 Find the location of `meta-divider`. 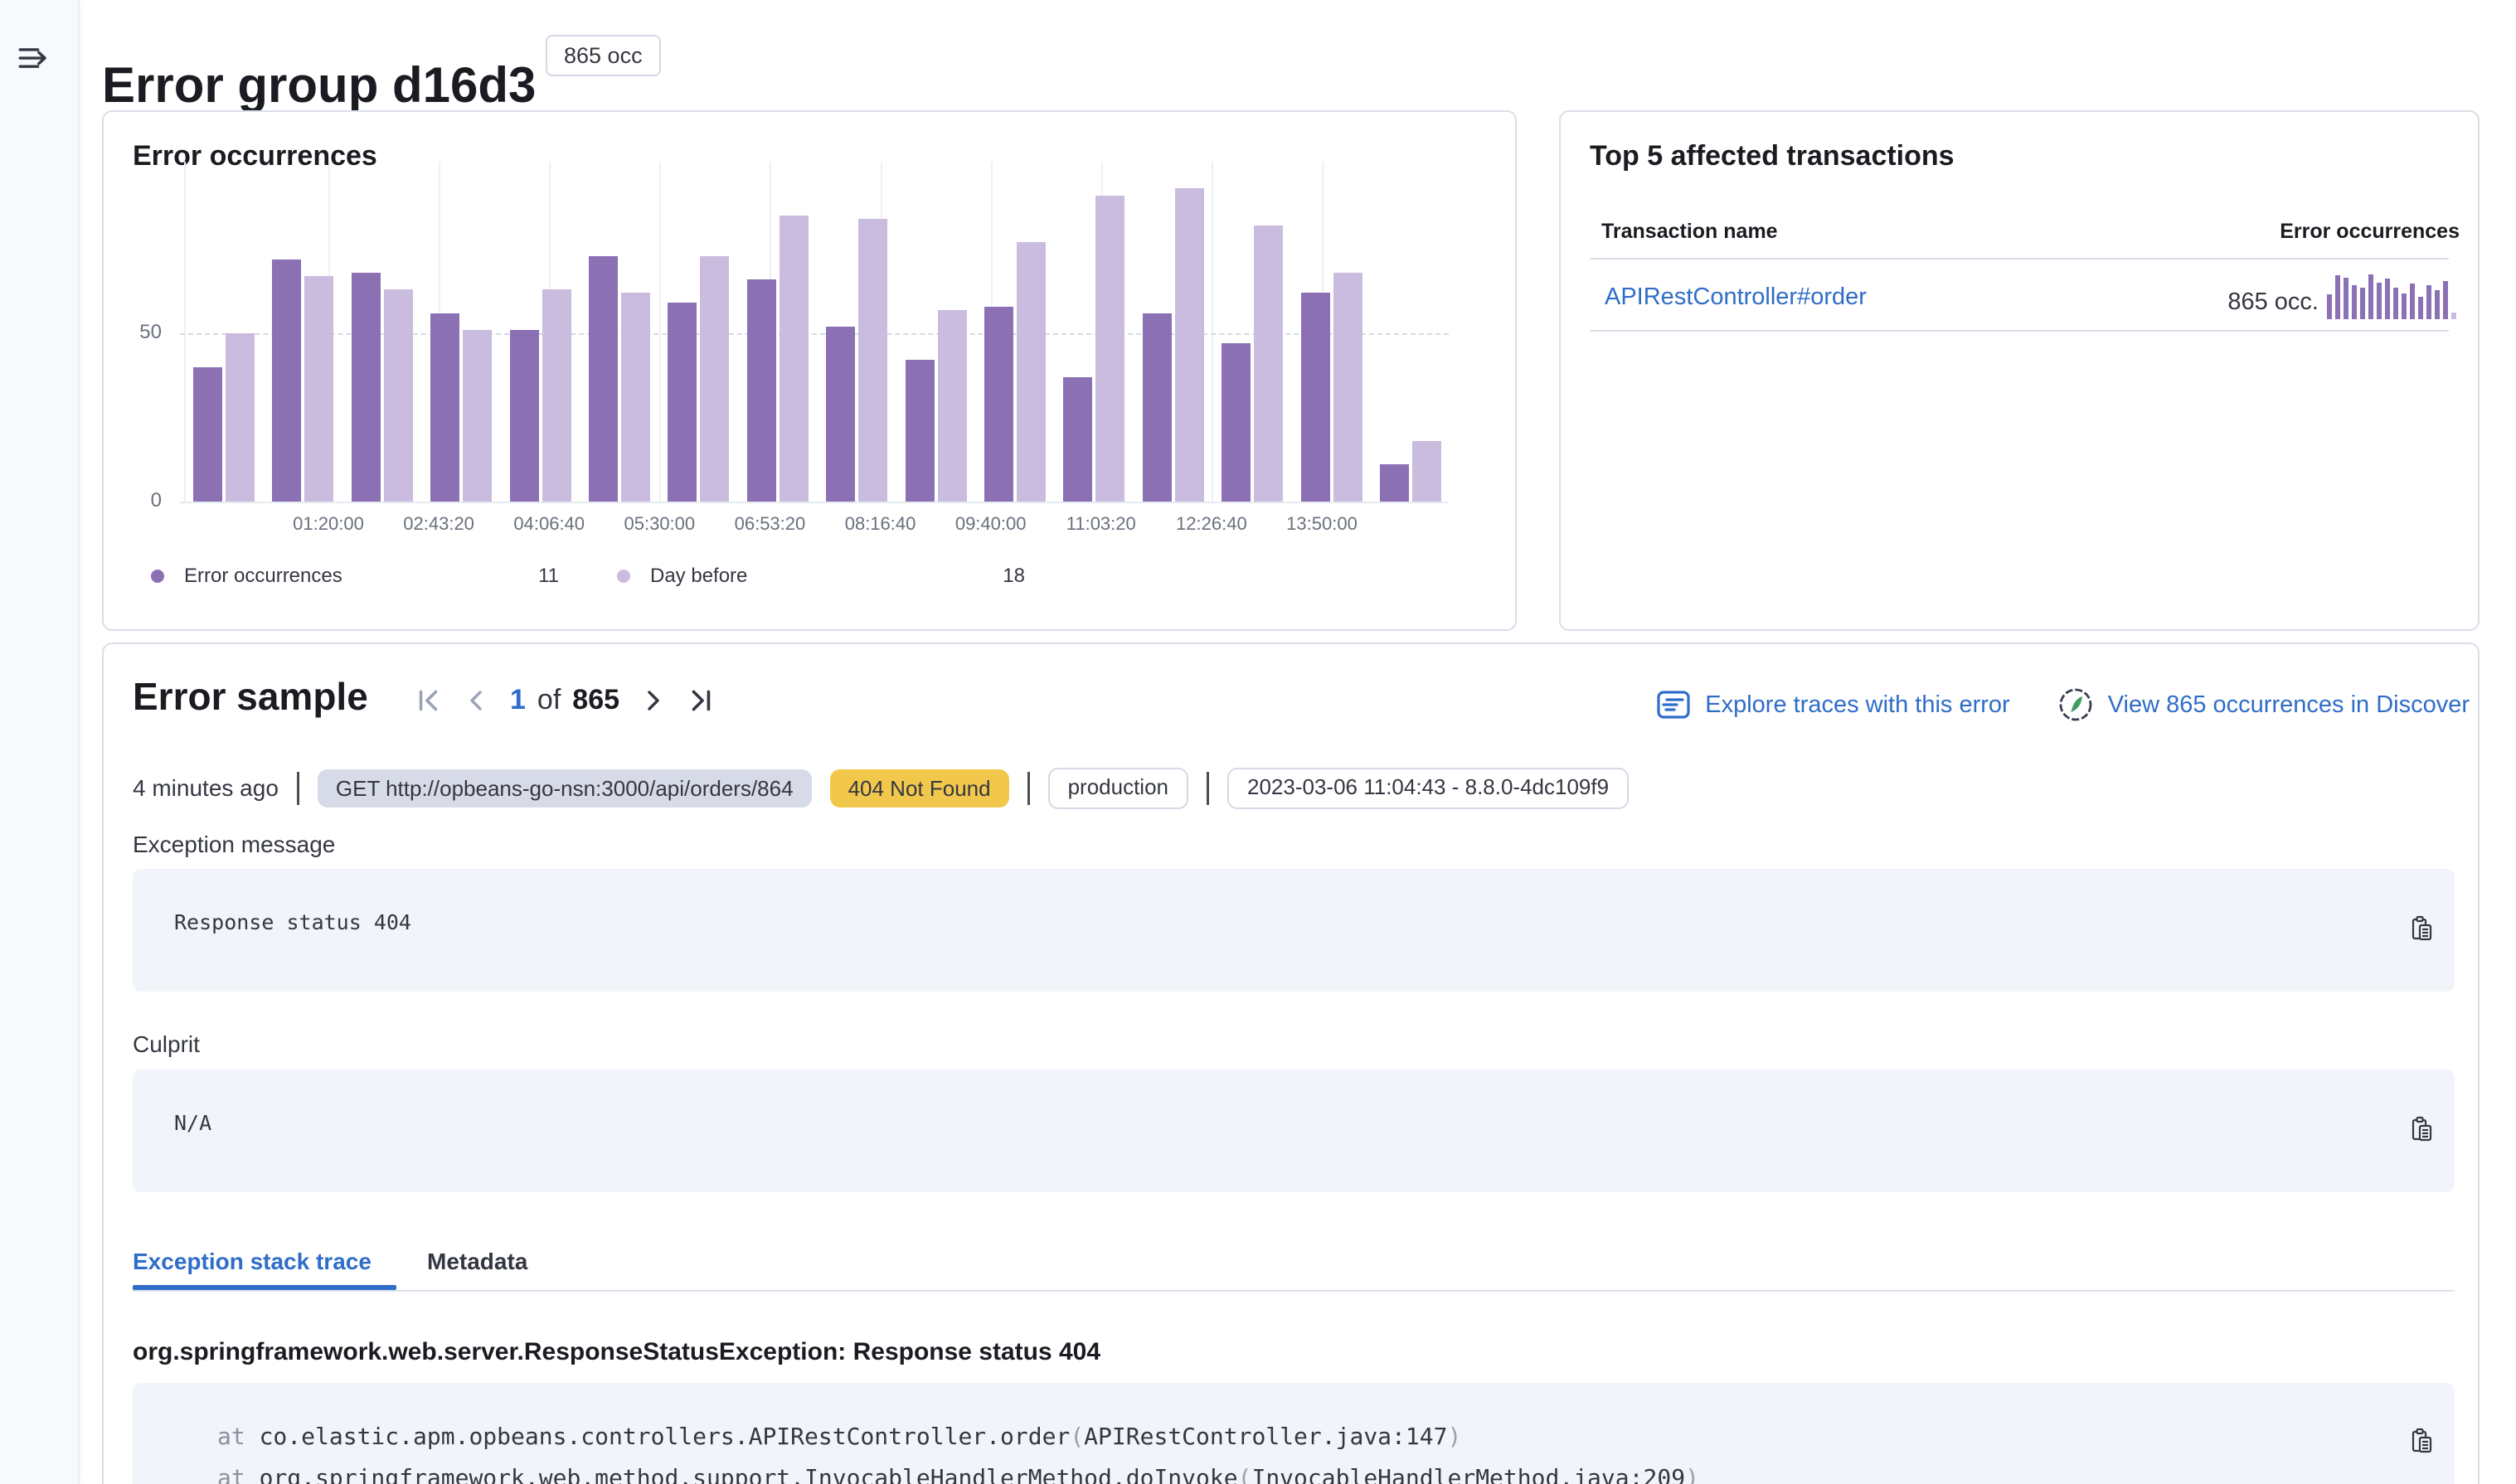

meta-divider is located at coordinates (1208, 788).